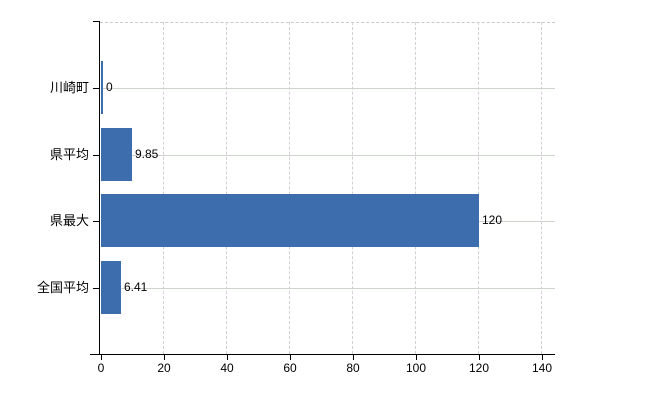 The height and width of the screenshot is (400, 650). Describe the element at coordinates (290, 368) in the screenshot. I see `x-tick-label: 60` at that location.